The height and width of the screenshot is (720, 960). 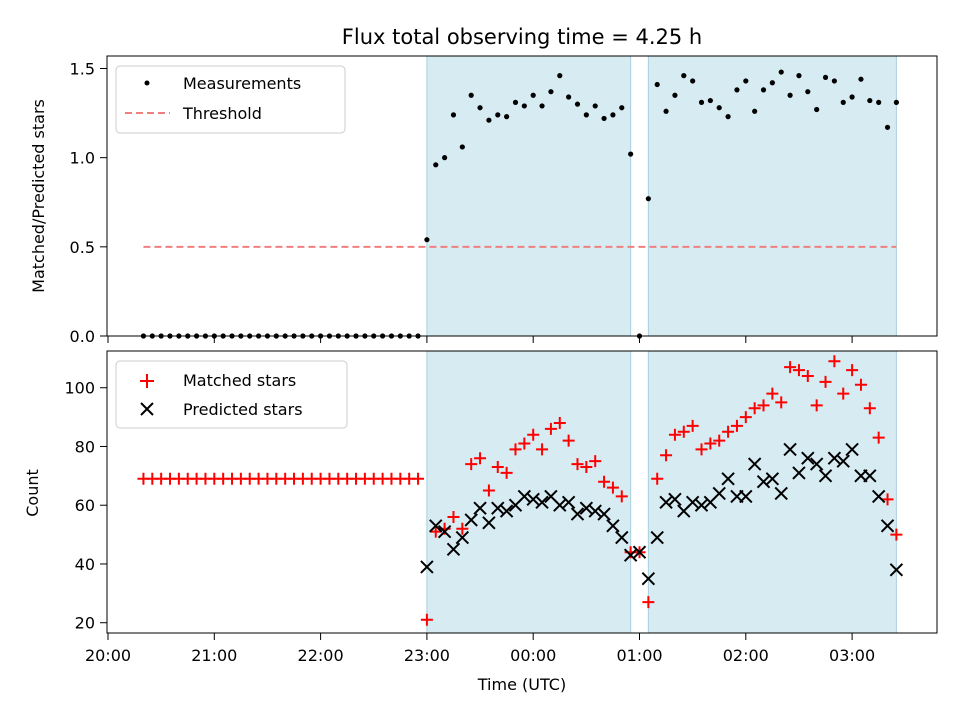 What do you see at coordinates (533, 655) in the screenshot?
I see `x-tick-label: 00:00` at bounding box center [533, 655].